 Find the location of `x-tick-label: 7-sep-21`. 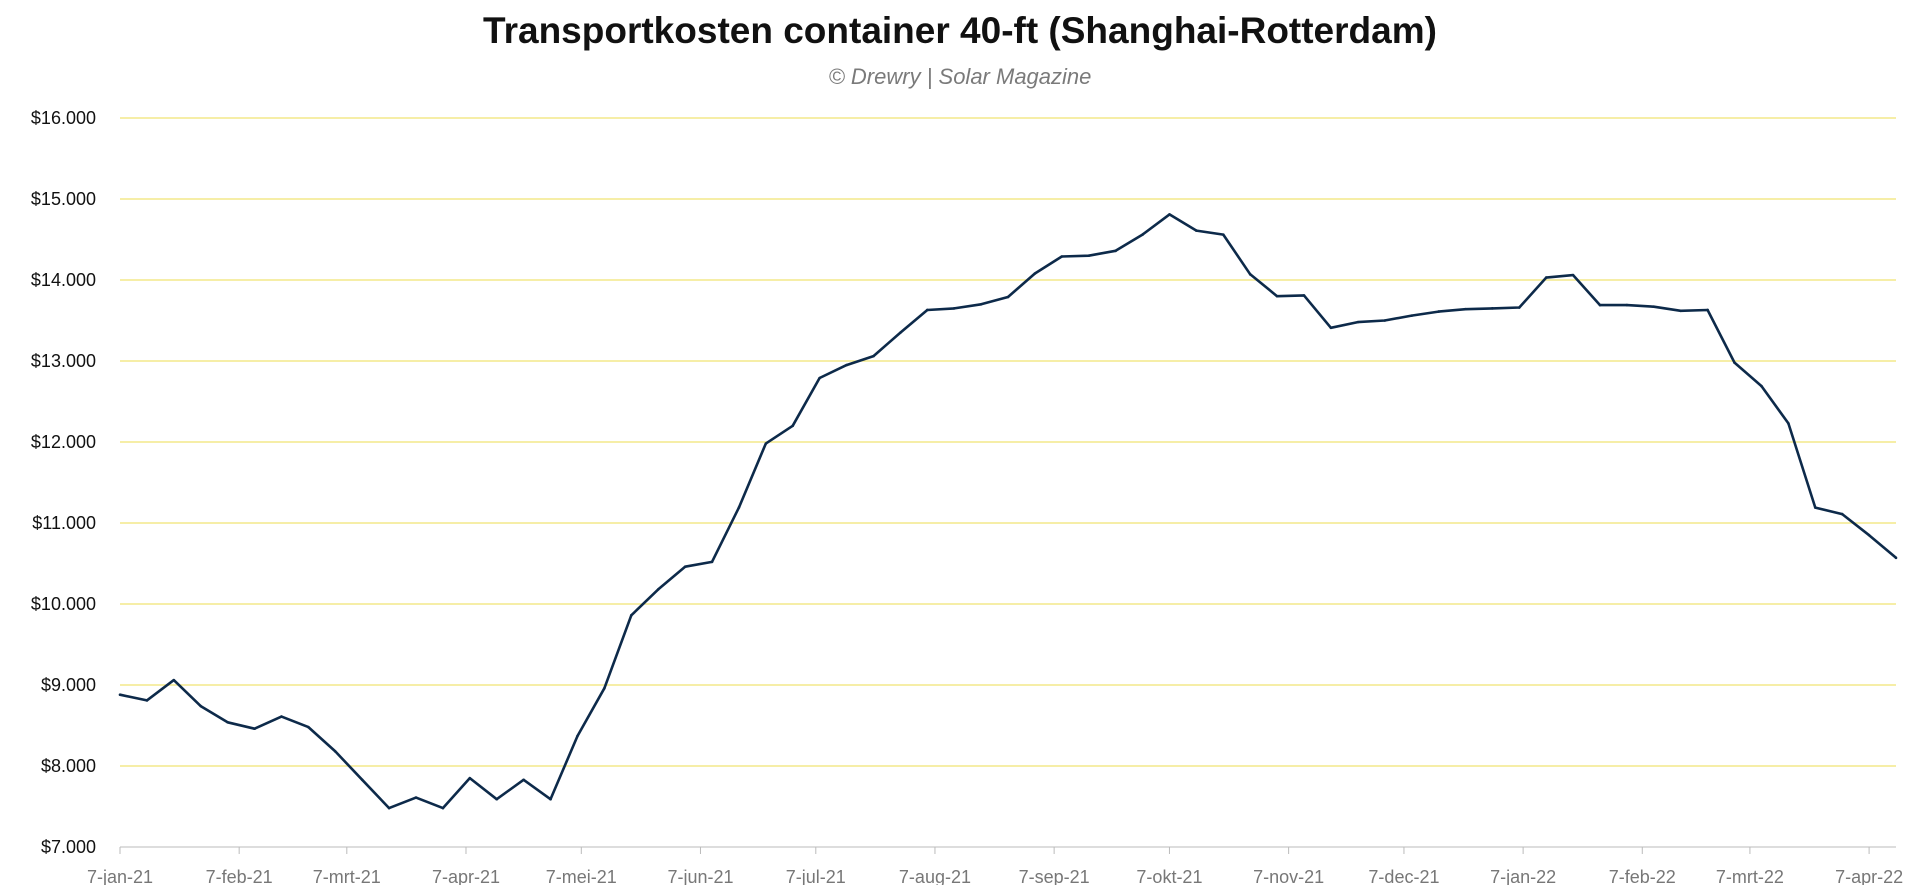

x-tick-label: 7-sep-21 is located at coordinates (1054, 876).